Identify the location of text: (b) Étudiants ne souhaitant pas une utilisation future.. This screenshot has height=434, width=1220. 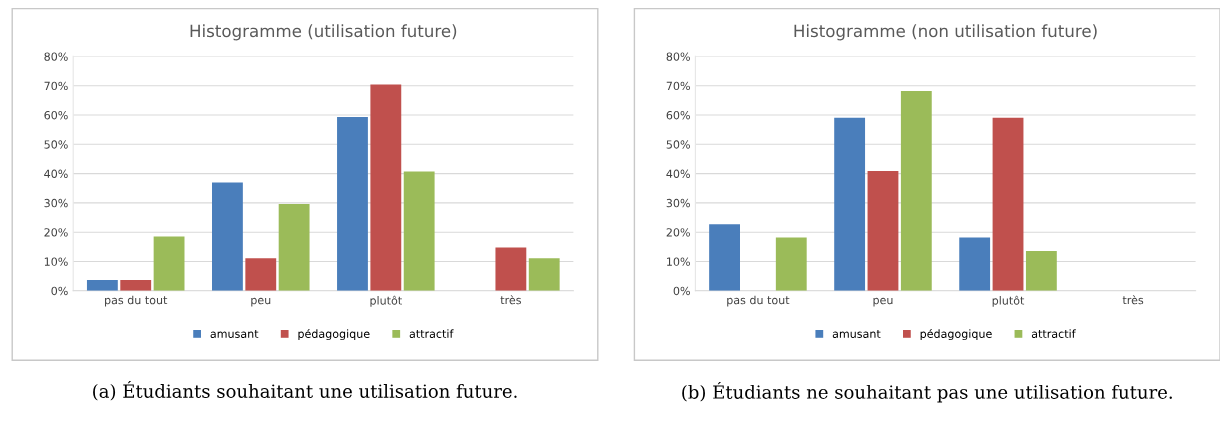
(927, 392).